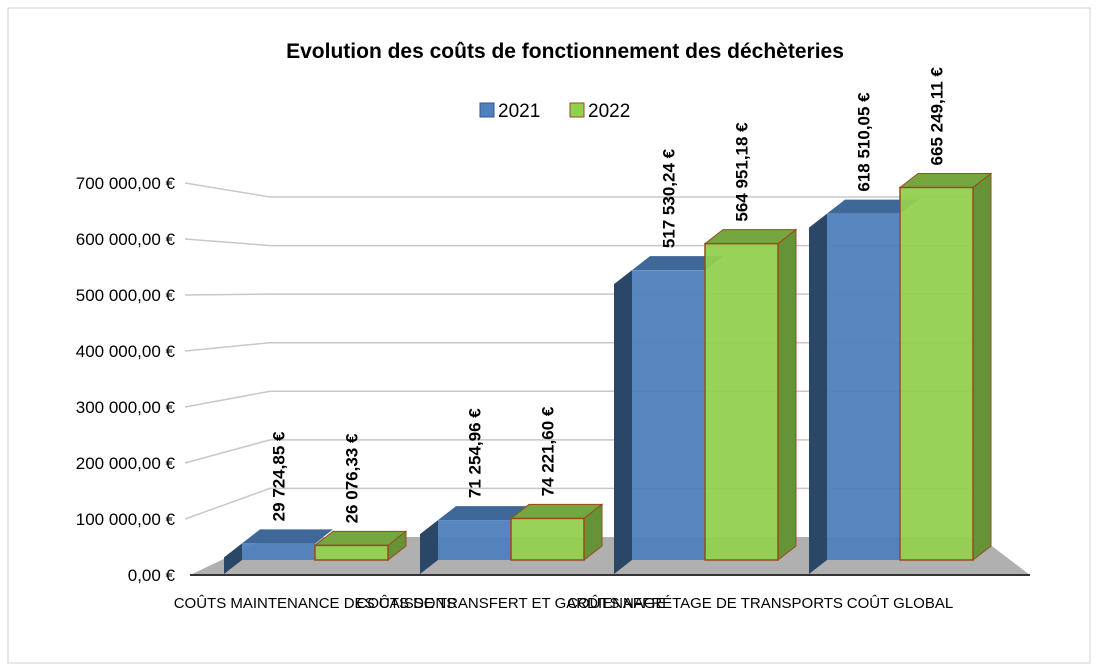 This screenshot has height=671, width=1098. I want to click on legend-label: 2021, so click(519, 111).